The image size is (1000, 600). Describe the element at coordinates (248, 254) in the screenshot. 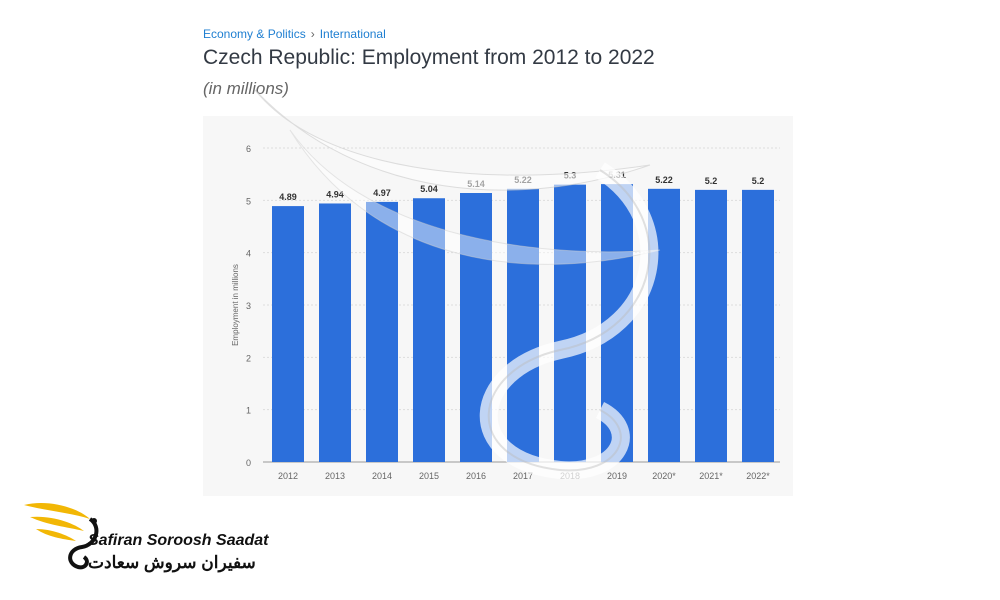

I see `y-tick-label: 4` at that location.